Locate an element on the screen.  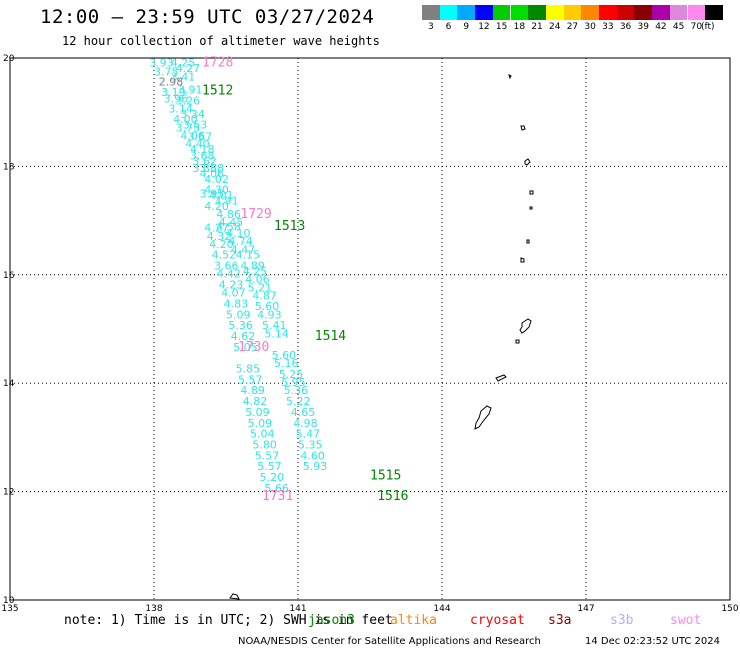
wave-height-label: 5.93 is located at coordinates (315, 466).